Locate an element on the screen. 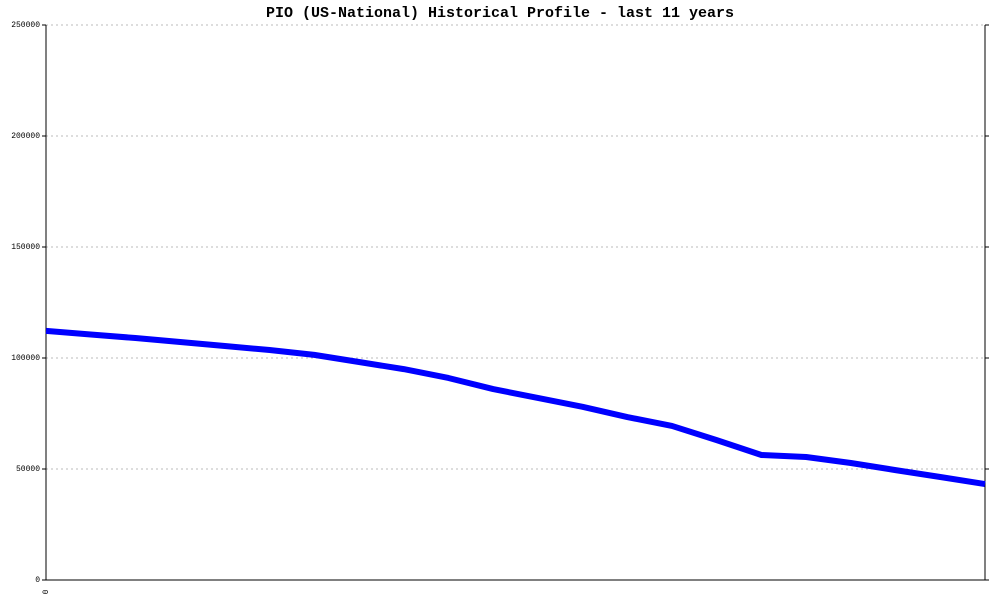 This screenshot has height=600, width=1000. y-tick-label: 100000 is located at coordinates (25, 358).